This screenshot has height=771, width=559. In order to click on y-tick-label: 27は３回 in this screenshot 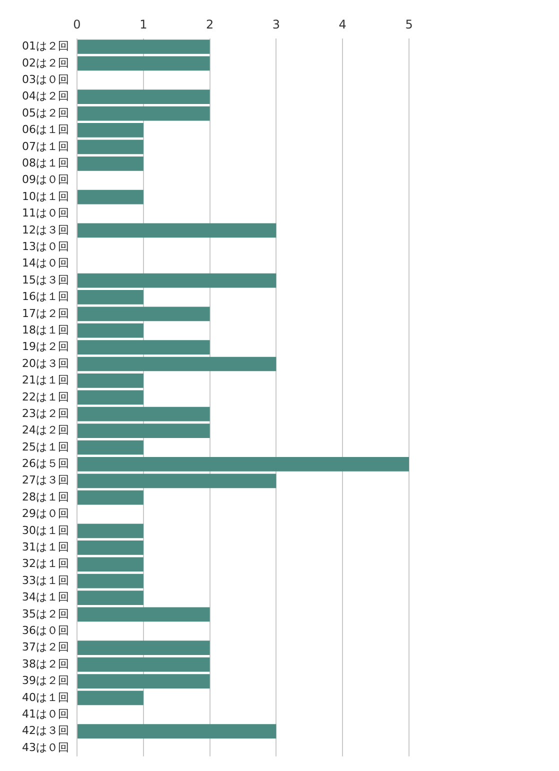, I will do `click(45, 480)`.